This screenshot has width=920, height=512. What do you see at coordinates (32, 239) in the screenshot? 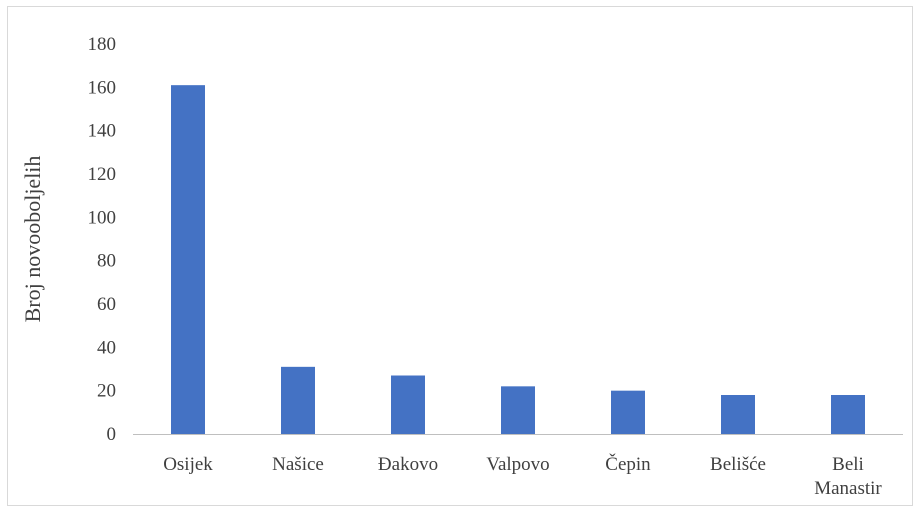
I see `y-axis-title: Broj novooboljelih` at bounding box center [32, 239].